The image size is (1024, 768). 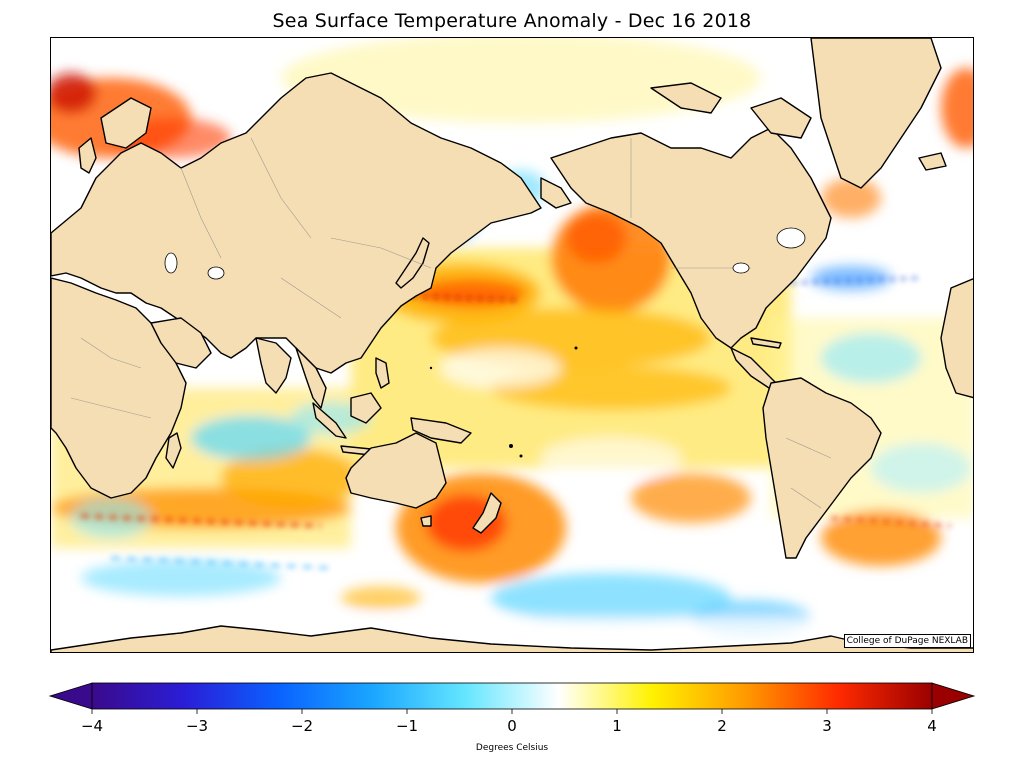 I want to click on scandinavia, so click(x=126, y=123).